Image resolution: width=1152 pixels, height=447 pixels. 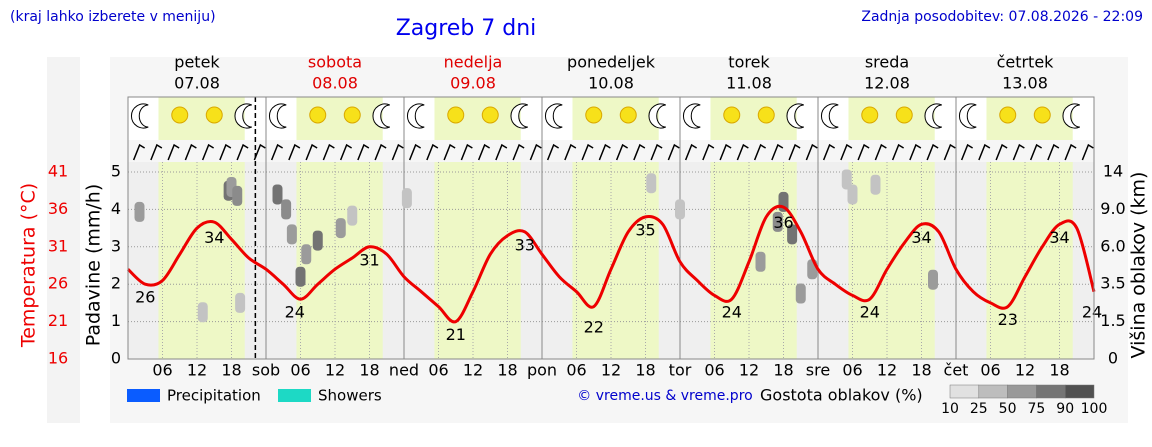 What do you see at coordinates (1025, 83) in the screenshot?
I see `day-date: 13.08` at bounding box center [1025, 83].